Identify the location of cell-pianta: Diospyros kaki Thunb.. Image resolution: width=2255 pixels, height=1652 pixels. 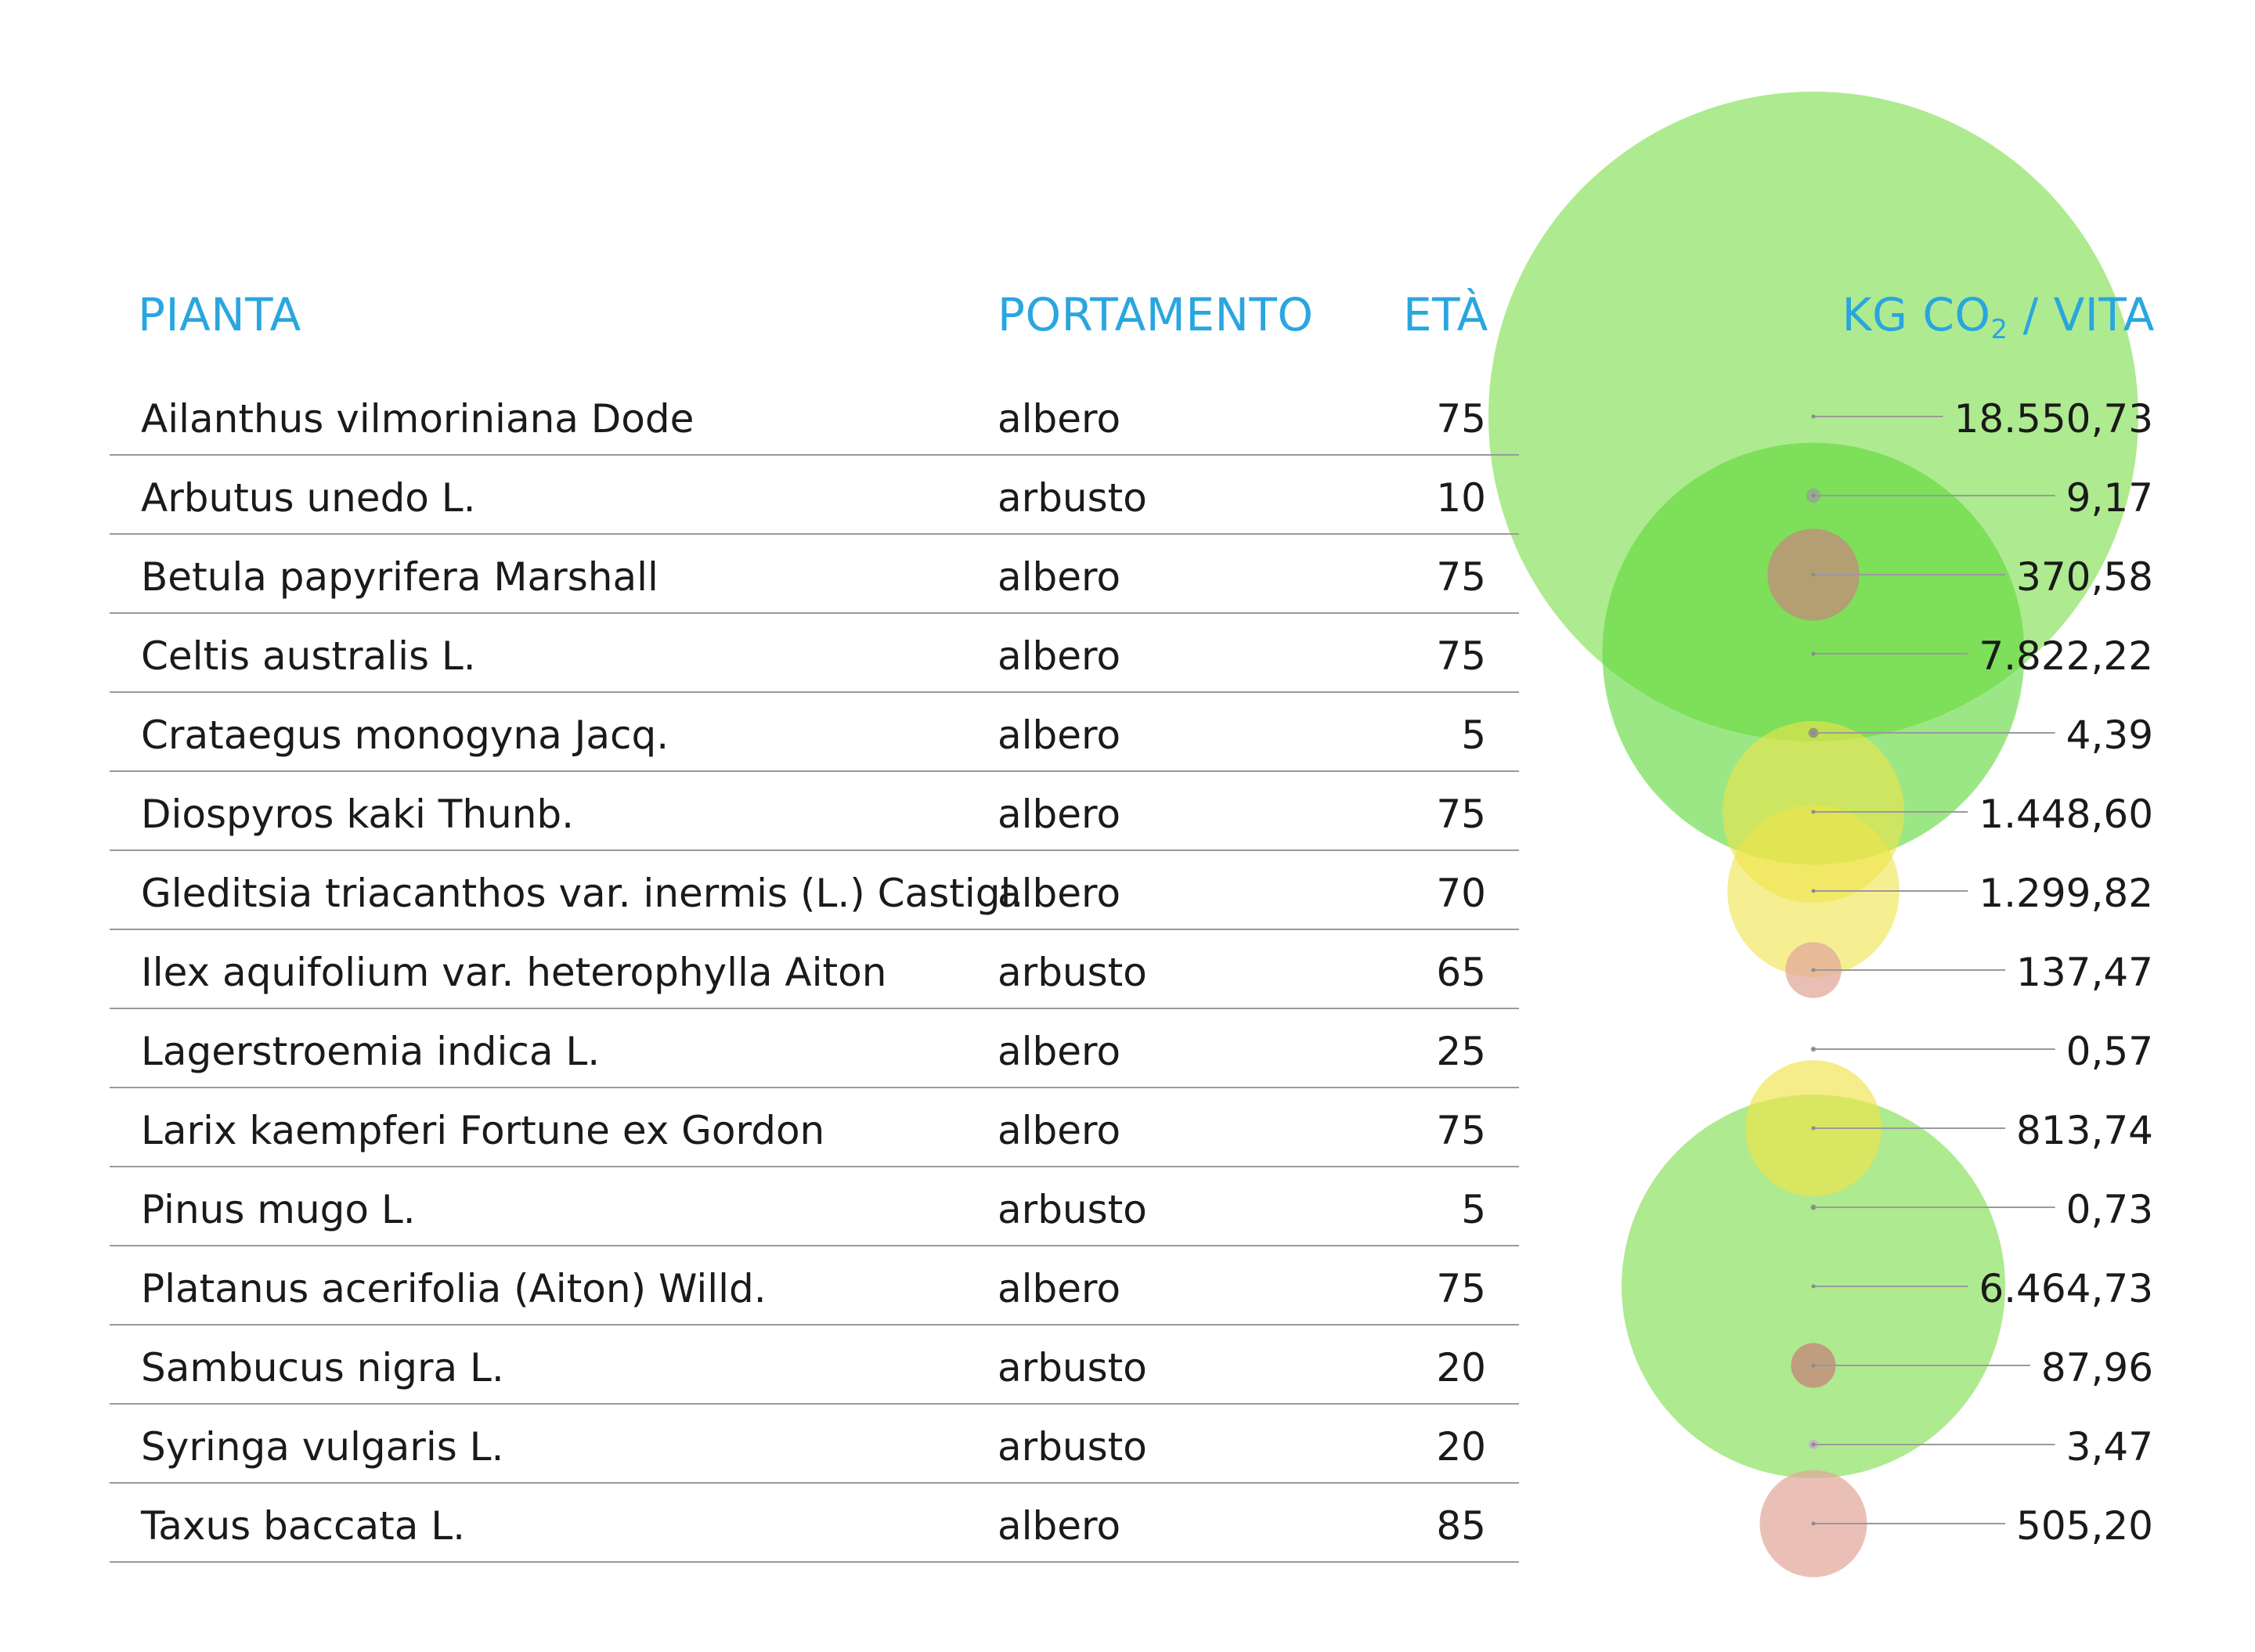
(358, 814).